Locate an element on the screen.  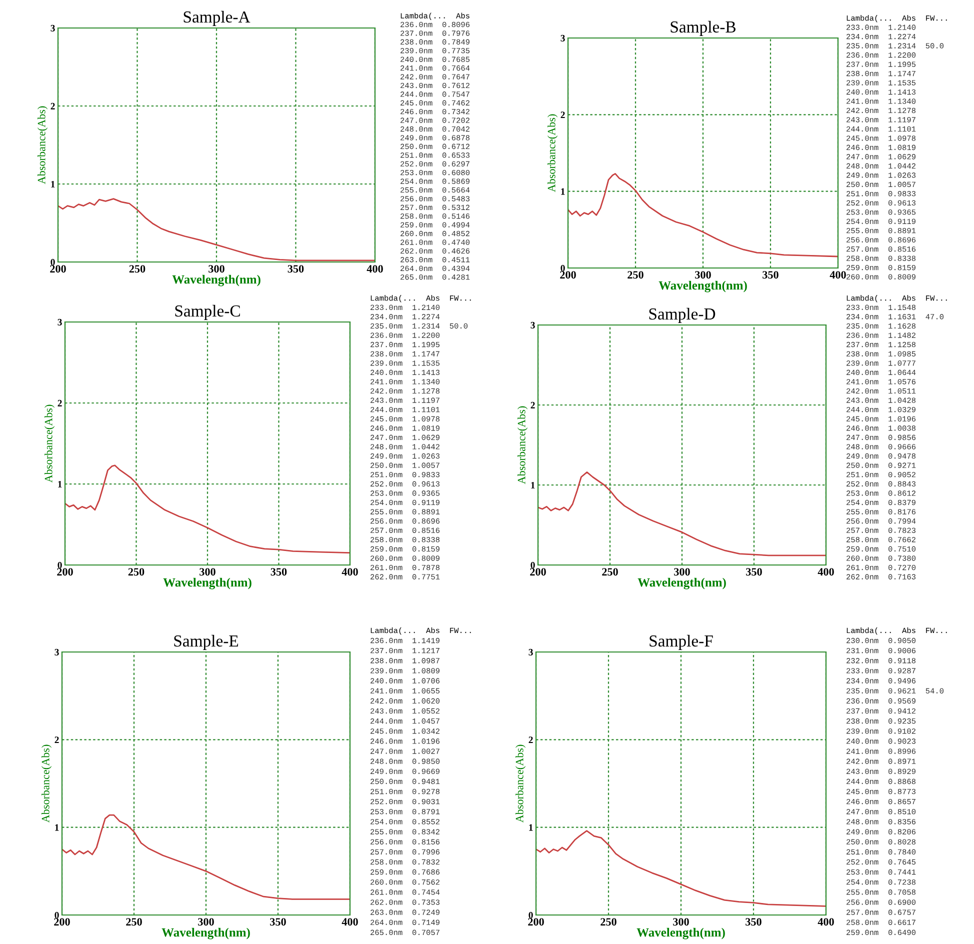
chart-title: Sample-F is located at coordinates (681, 642).